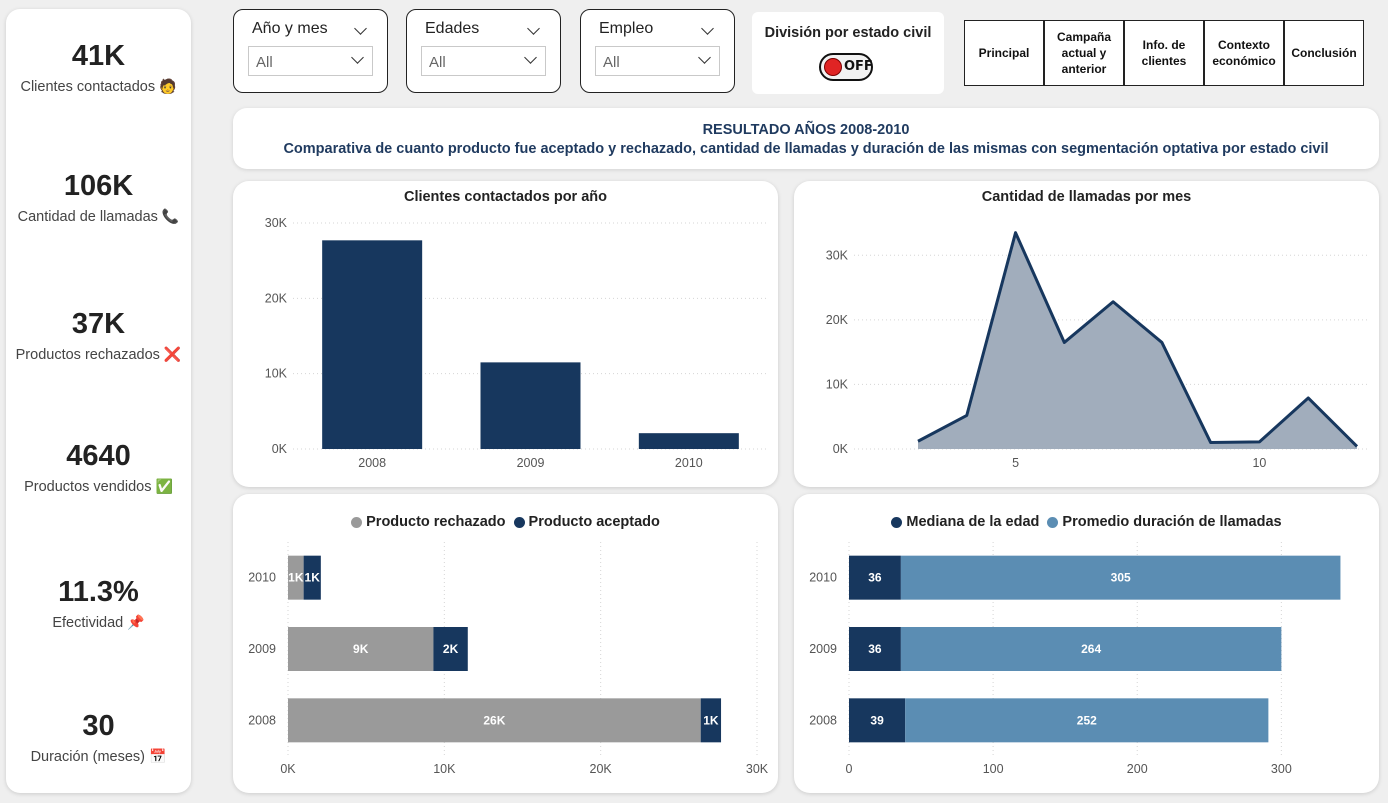 The image size is (1388, 803). I want to click on chart-legend: Producto rechazado Producto aceptado, so click(505, 523).